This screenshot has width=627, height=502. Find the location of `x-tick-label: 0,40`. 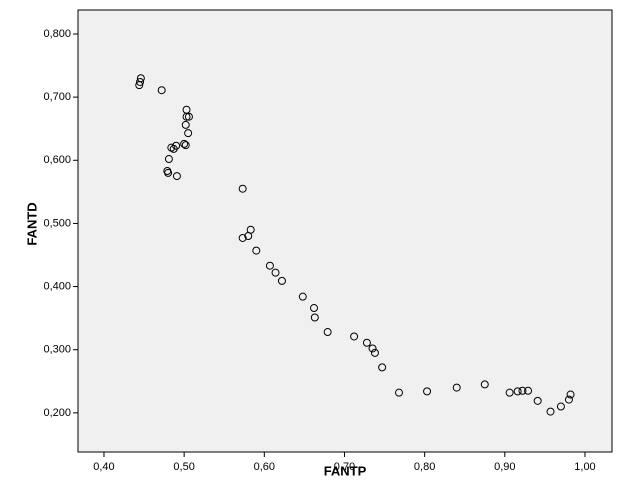

x-tick-label: 0,40 is located at coordinates (103, 467).